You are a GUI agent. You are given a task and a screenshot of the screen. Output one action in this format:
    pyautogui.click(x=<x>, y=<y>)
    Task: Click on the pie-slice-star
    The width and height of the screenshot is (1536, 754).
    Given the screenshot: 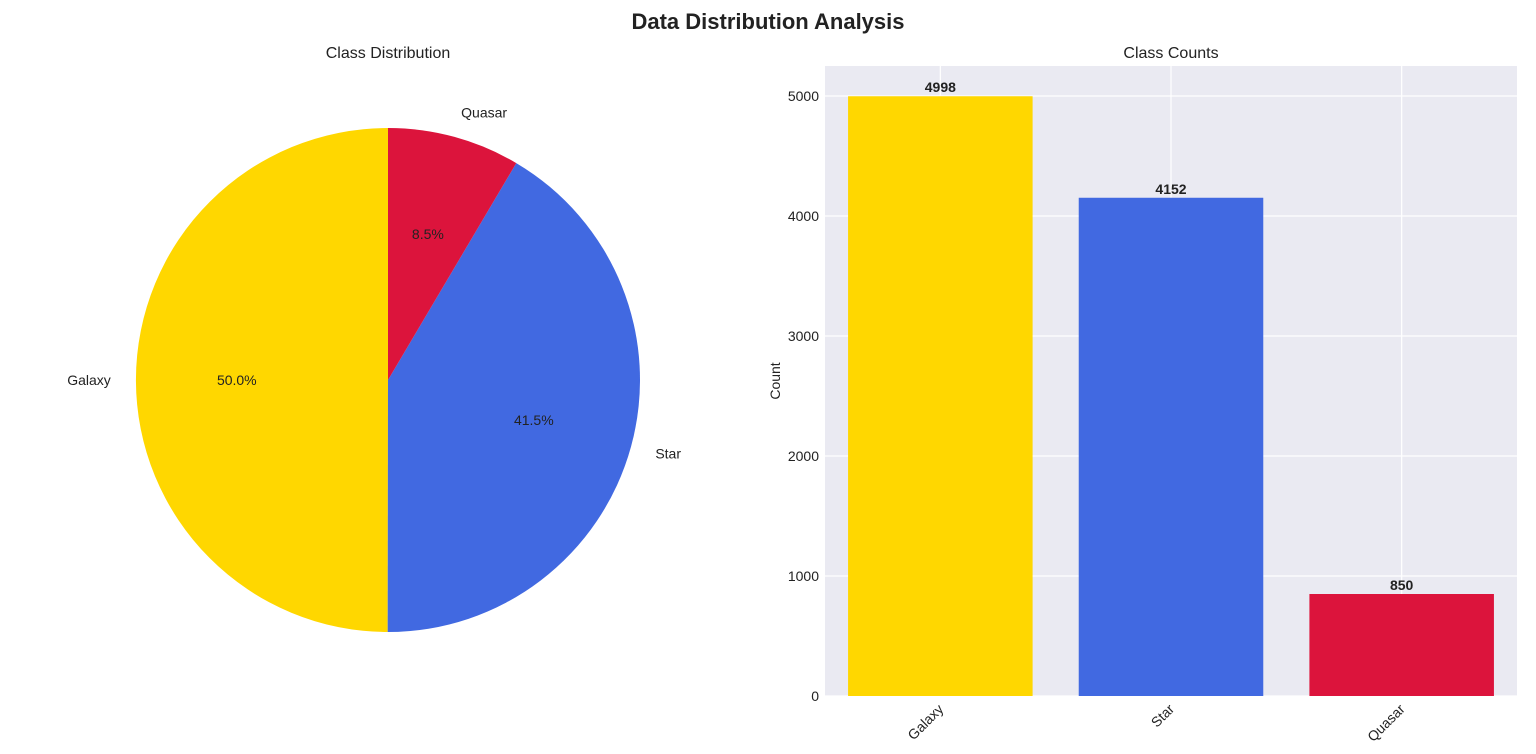 What is the action you would take?
    pyautogui.click(x=514, y=397)
    